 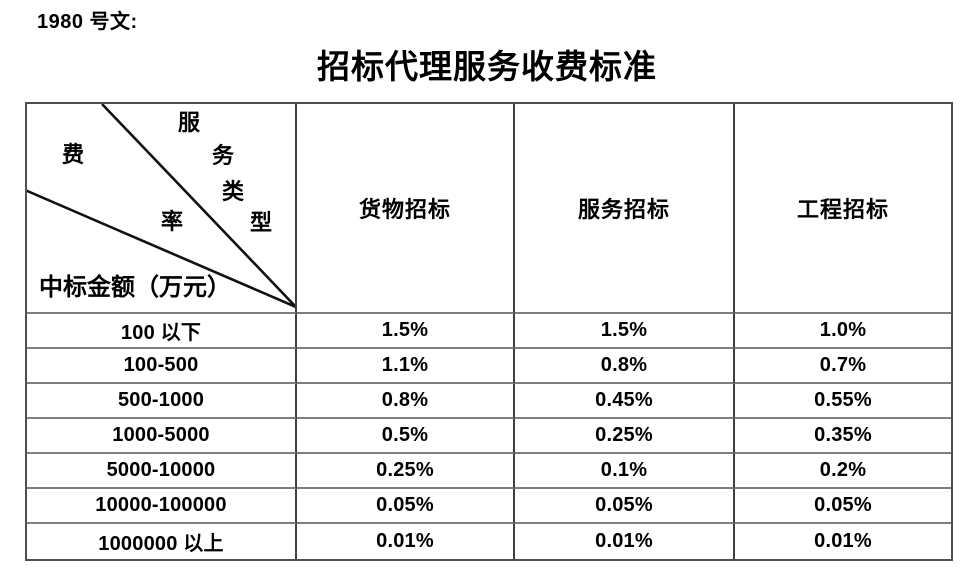 What do you see at coordinates (162, 401) in the screenshot?
I see `amount-range-cell: 500-1000` at bounding box center [162, 401].